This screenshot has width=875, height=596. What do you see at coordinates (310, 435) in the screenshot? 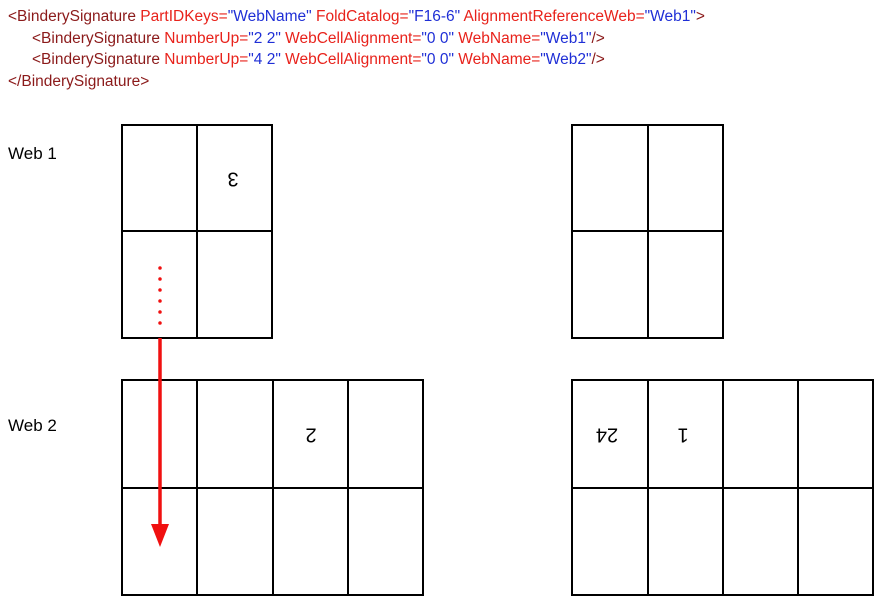
I see `page-number: 2` at bounding box center [310, 435].